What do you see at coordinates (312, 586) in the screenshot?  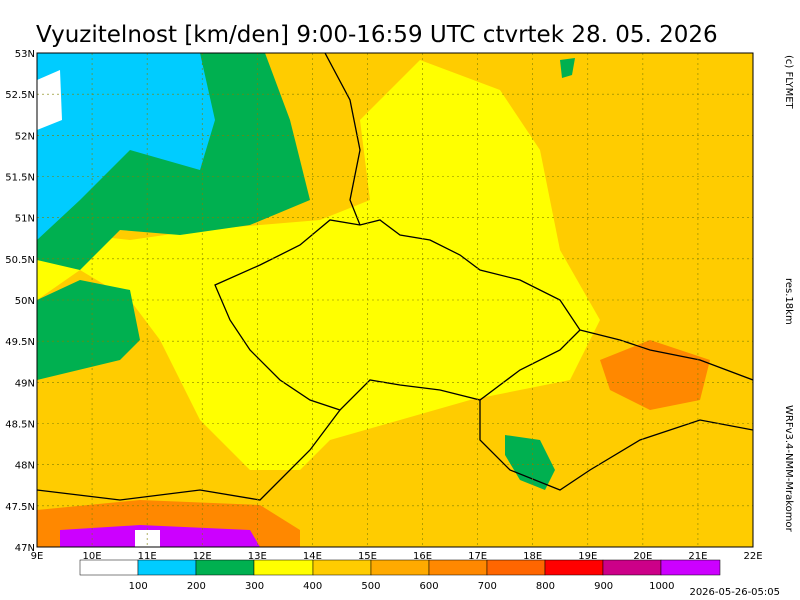 I see `colorbar-label: 400` at bounding box center [312, 586].